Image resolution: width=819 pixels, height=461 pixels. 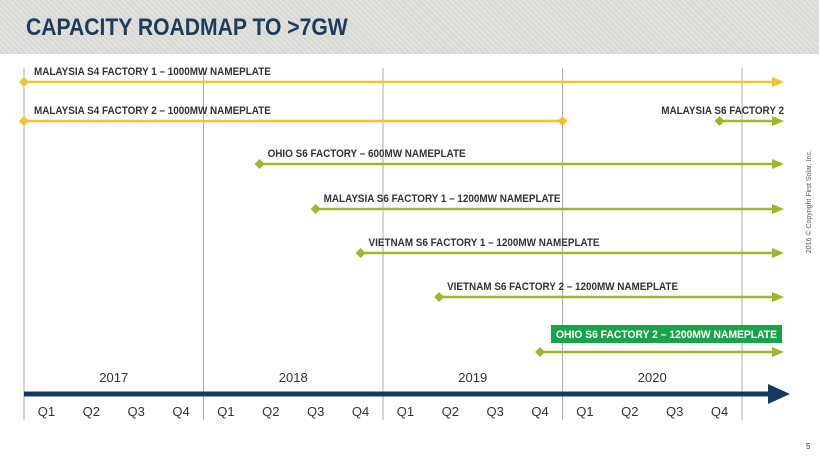 I want to click on bar-label: VIETNAM S6 FACTORY 2 – 1200MW NAMEPLATE, so click(x=562, y=288).